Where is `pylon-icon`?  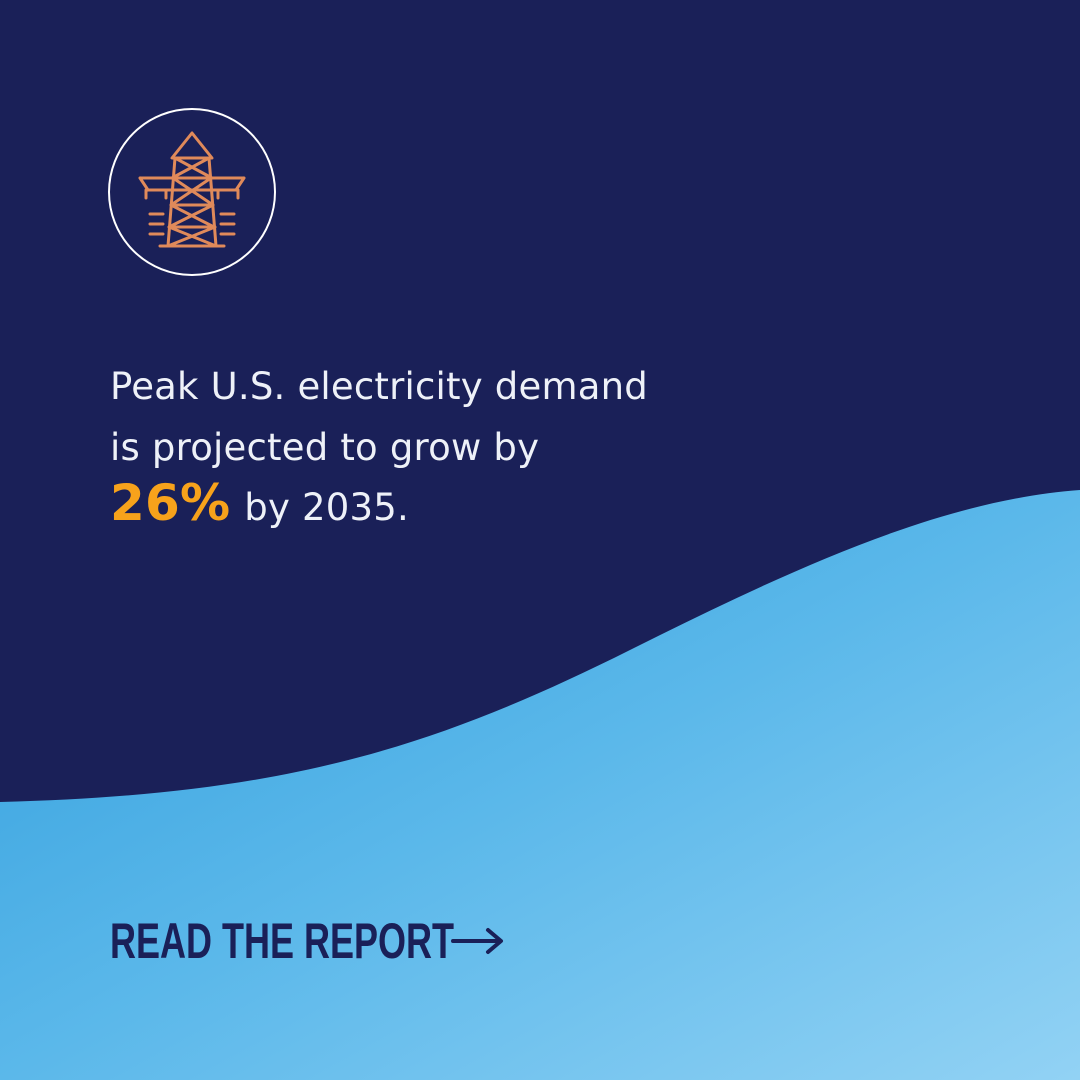
pylon-icon is located at coordinates (192, 189).